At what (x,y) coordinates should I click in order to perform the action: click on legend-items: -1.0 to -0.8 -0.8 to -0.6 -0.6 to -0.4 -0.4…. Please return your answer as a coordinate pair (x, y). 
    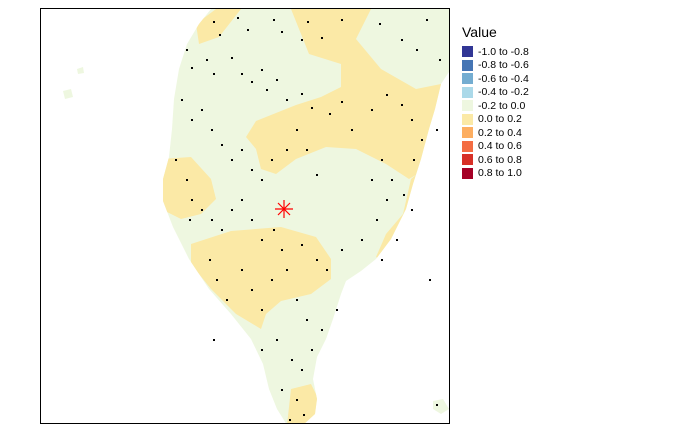
    Looking at the image, I should click on (522, 112).